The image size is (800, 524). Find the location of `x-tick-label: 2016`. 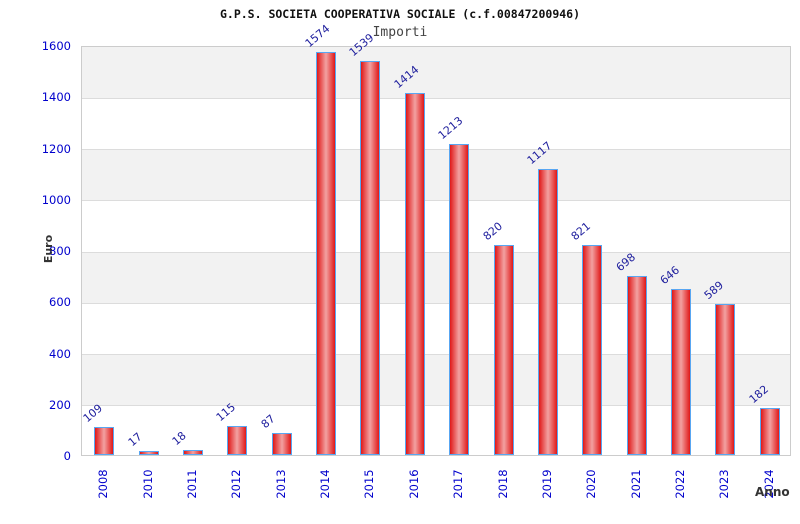

x-tick-label: 2016 is located at coordinates (413, 484).